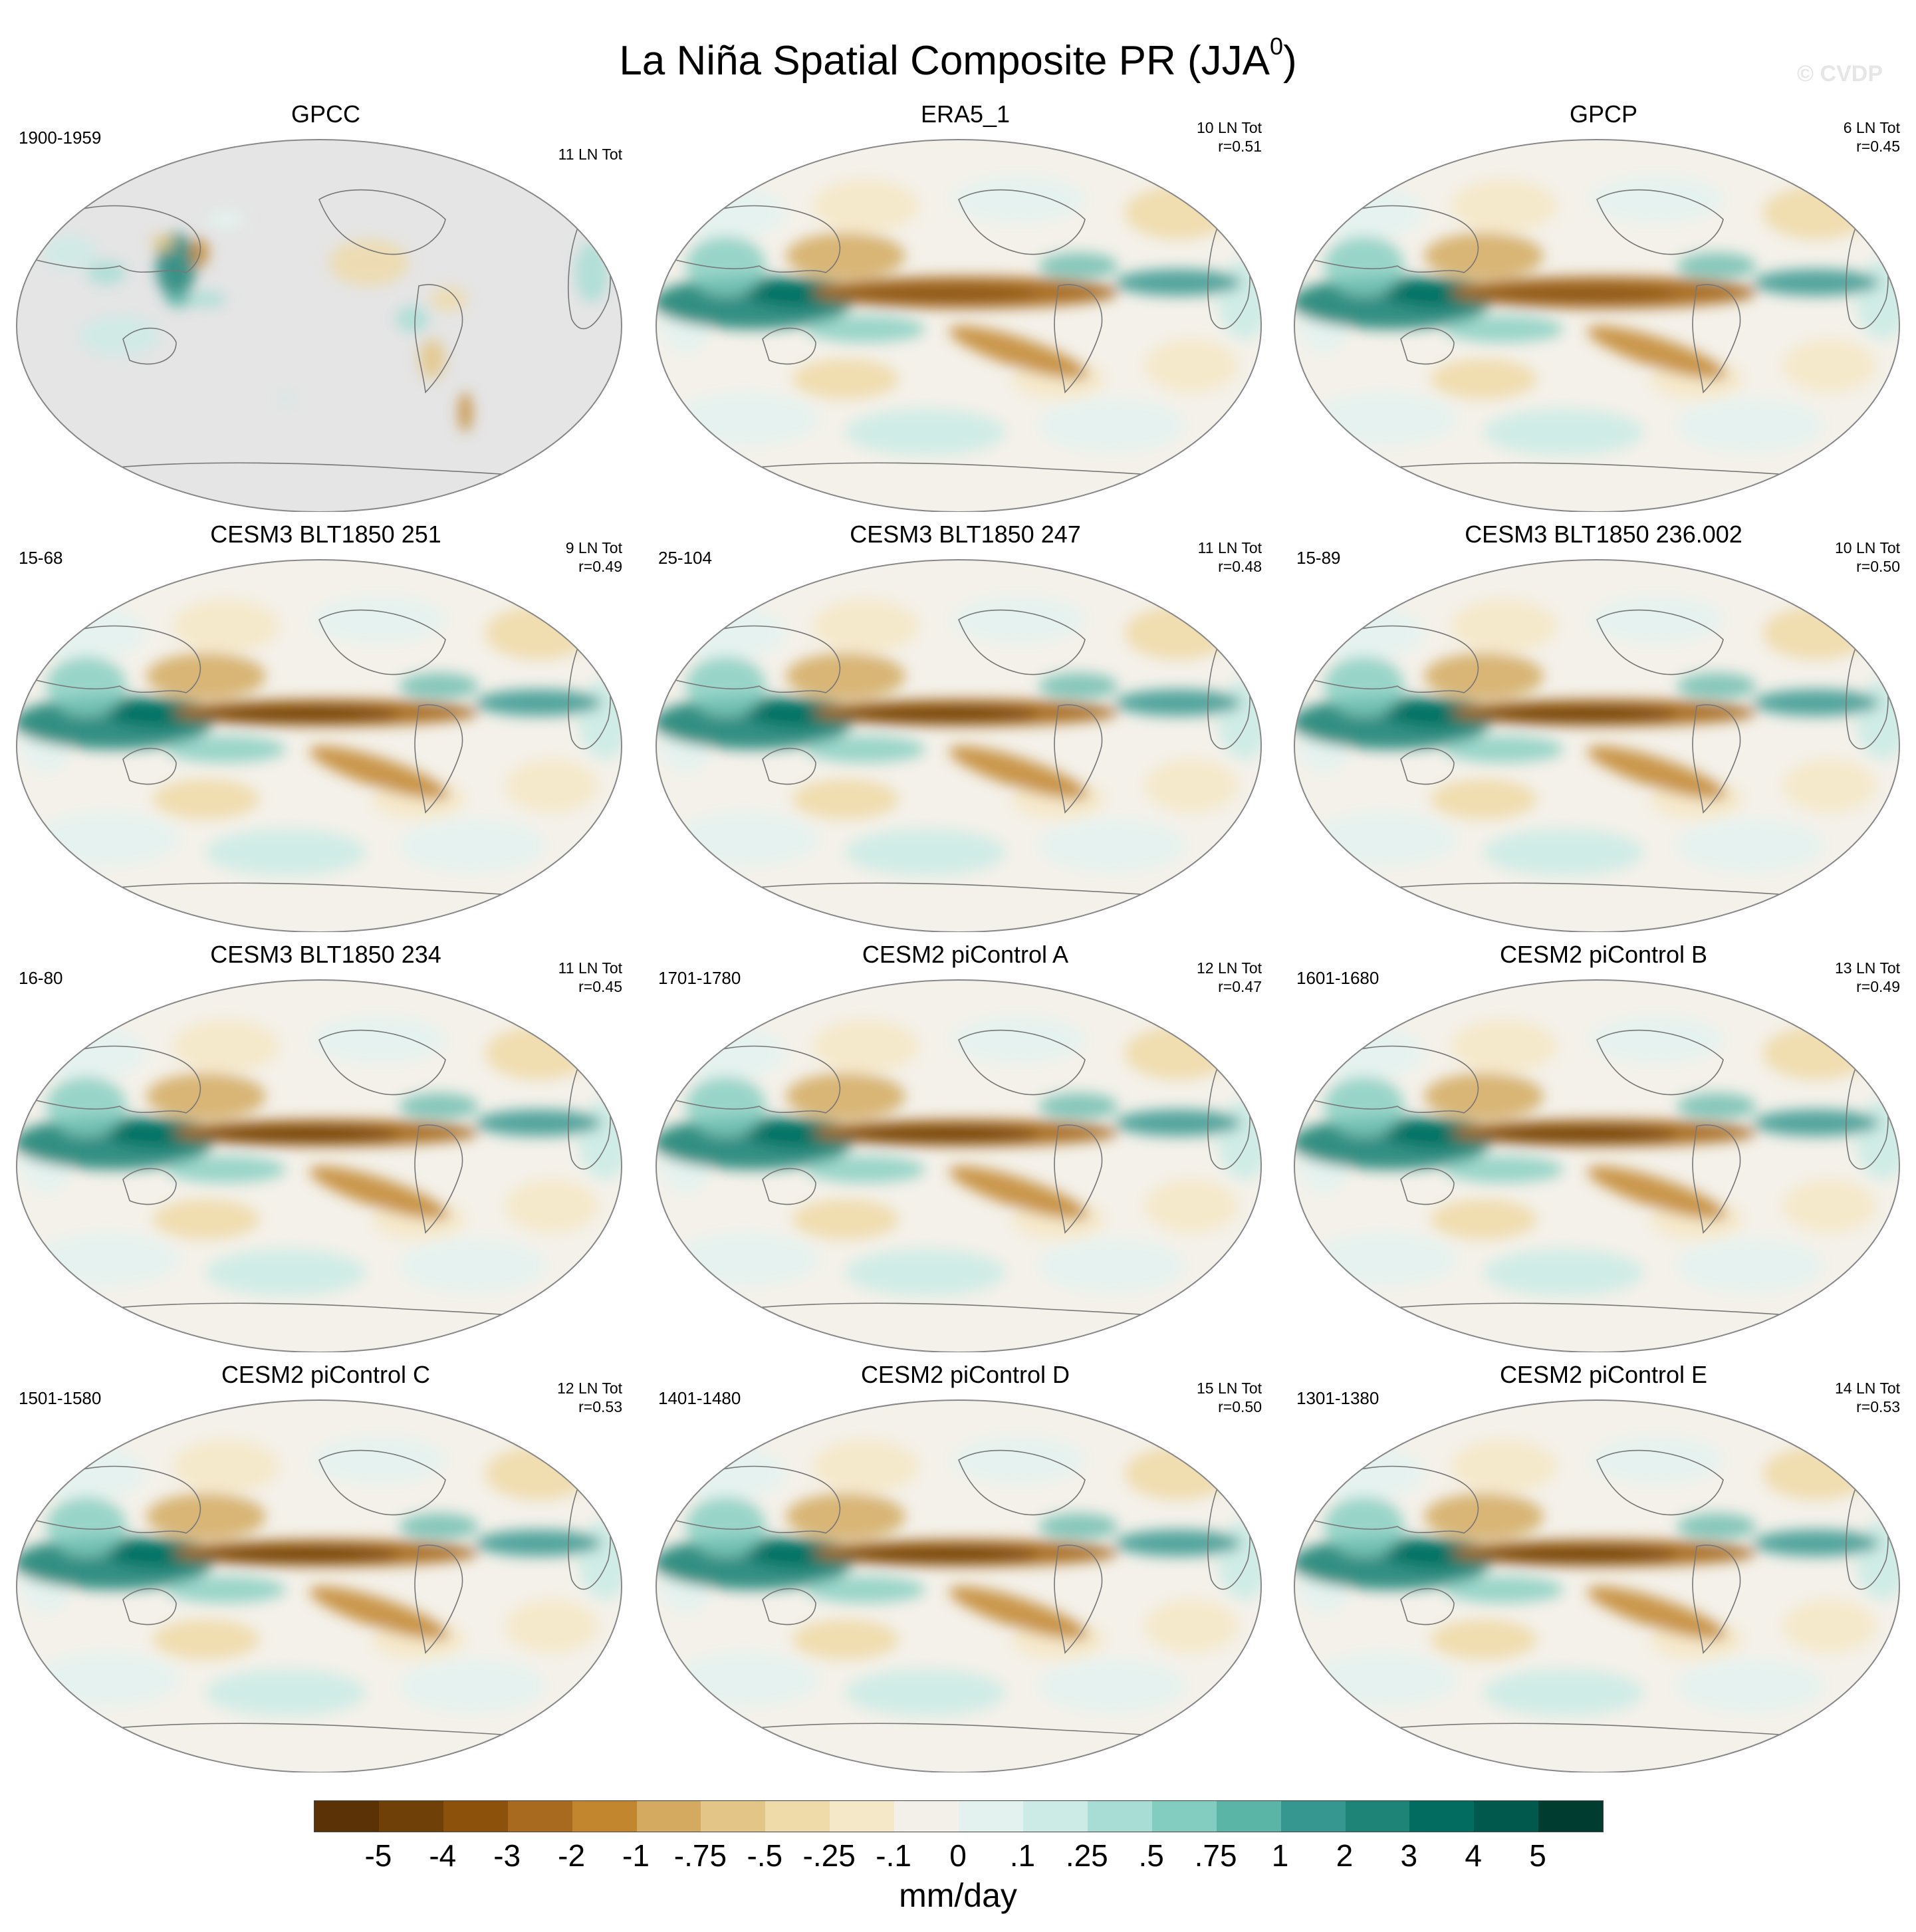 This screenshot has height=1932, width=1916. Describe the element at coordinates (507, 1855) in the screenshot. I see `colorbar-tick-label: -3` at that location.